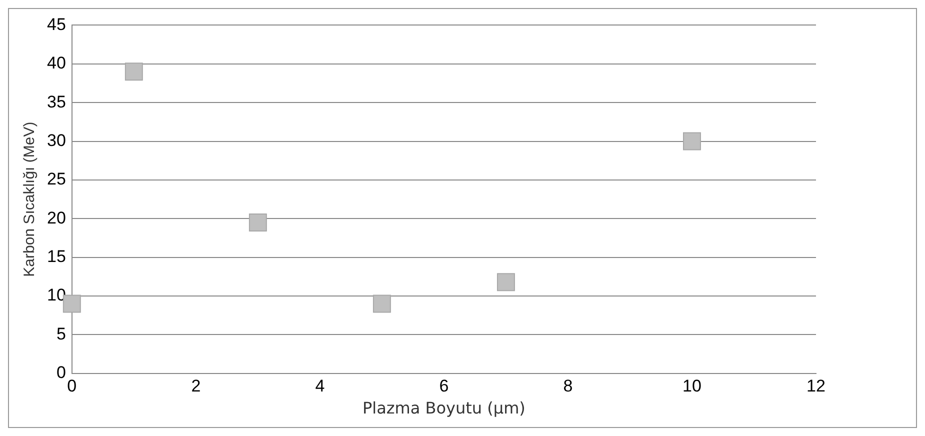 The image size is (925, 436). Describe the element at coordinates (29, 199) in the screenshot. I see `y-axis-title: Karbon Sıcaklığı (MeV)` at that location.